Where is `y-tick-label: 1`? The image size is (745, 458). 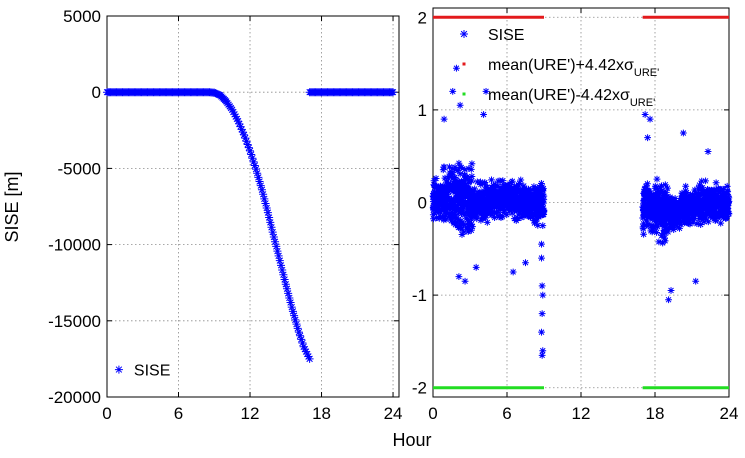
y-tick-label: 1 is located at coordinates (422, 110).